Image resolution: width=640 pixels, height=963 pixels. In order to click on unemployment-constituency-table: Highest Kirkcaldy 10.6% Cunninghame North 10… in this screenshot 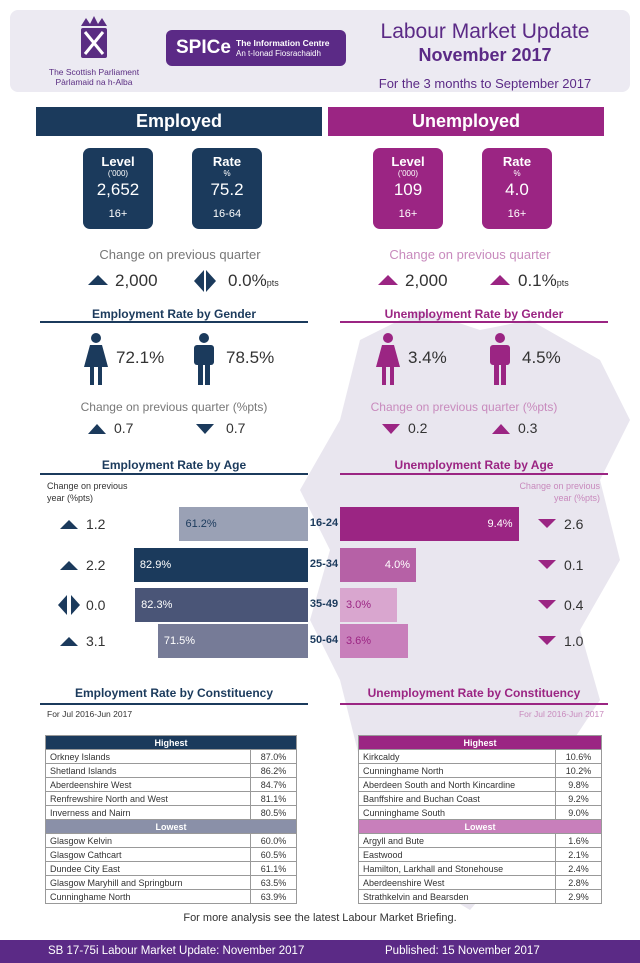, I will do `click(480, 819)`.